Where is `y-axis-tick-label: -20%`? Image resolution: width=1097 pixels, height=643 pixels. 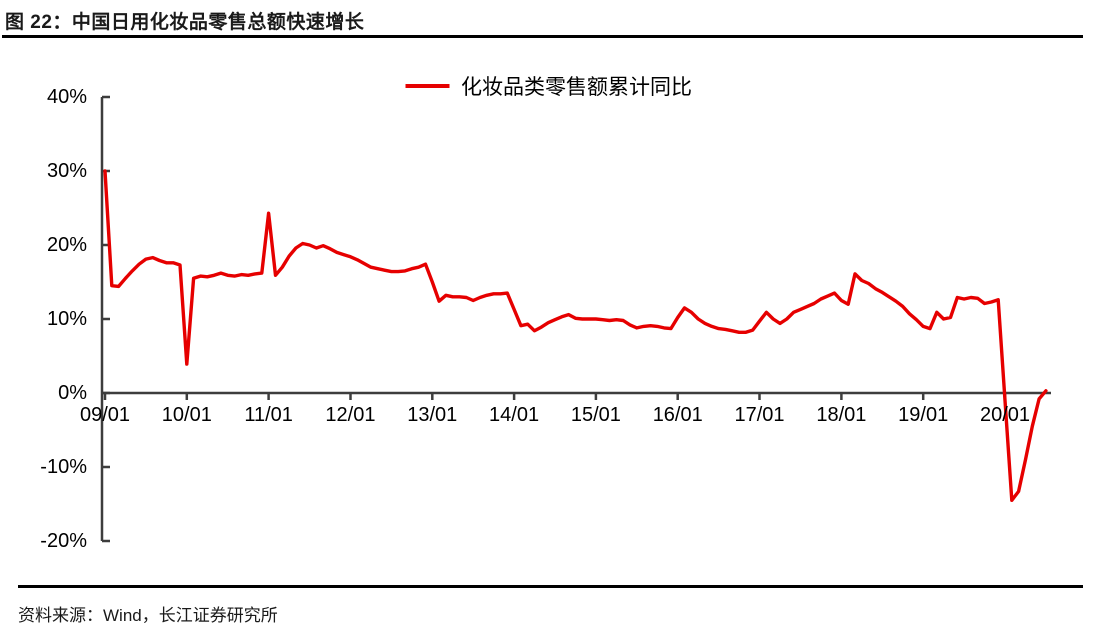 y-axis-tick-label: -20% is located at coordinates (63, 541).